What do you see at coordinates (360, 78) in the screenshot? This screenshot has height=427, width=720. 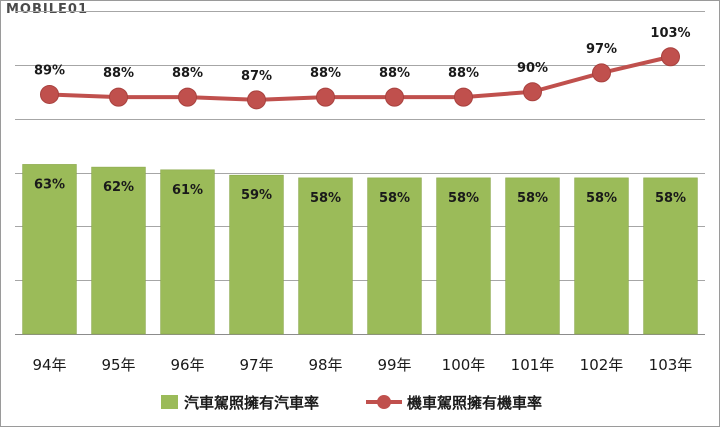 I see `series-line` at bounding box center [360, 78].